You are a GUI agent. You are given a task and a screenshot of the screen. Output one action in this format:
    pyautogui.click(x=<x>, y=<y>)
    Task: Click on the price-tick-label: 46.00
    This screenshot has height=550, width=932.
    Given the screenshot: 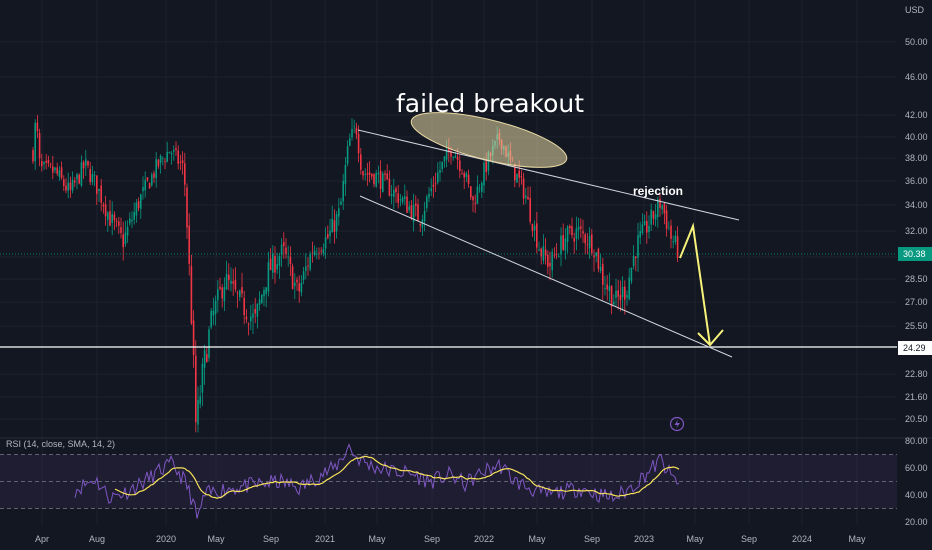 What is the action you would take?
    pyautogui.click(x=916, y=77)
    